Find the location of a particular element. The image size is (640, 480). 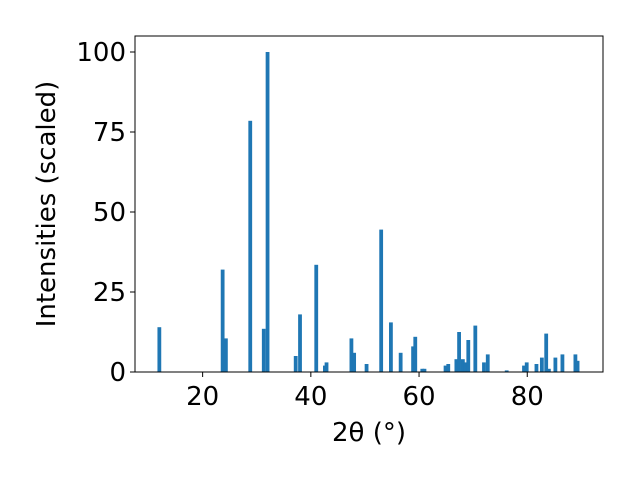

y-tick-label: 25 is located at coordinates (109, 293).